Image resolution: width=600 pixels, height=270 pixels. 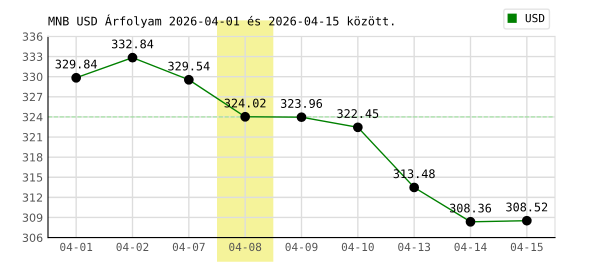 I want to click on x-tick-label: 04-15, so click(x=526, y=247).